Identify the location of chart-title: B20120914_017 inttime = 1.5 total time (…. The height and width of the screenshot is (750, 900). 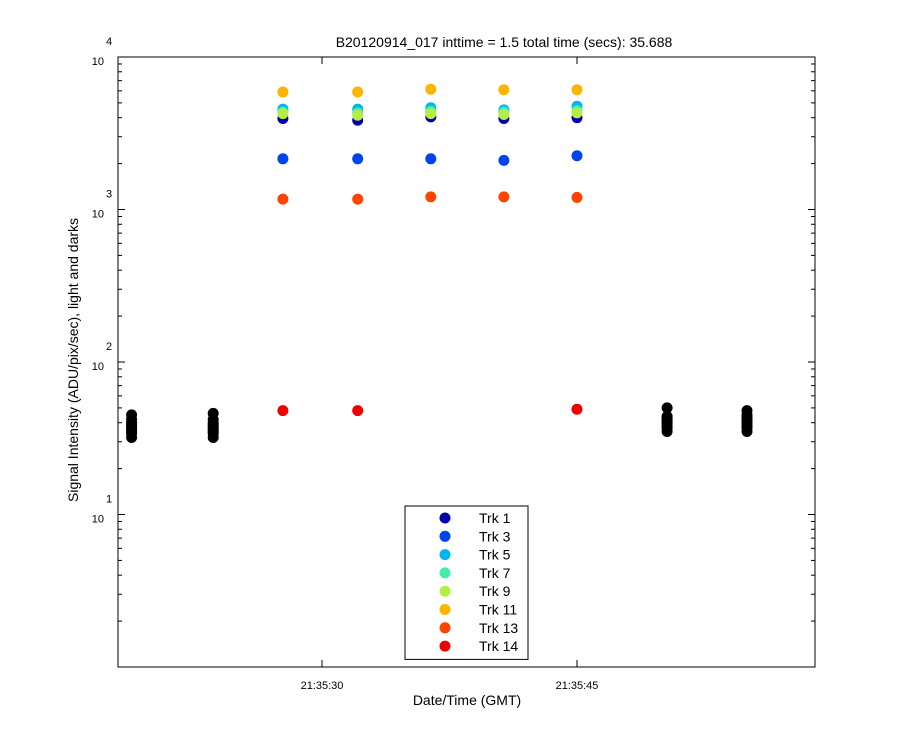
(504, 42).